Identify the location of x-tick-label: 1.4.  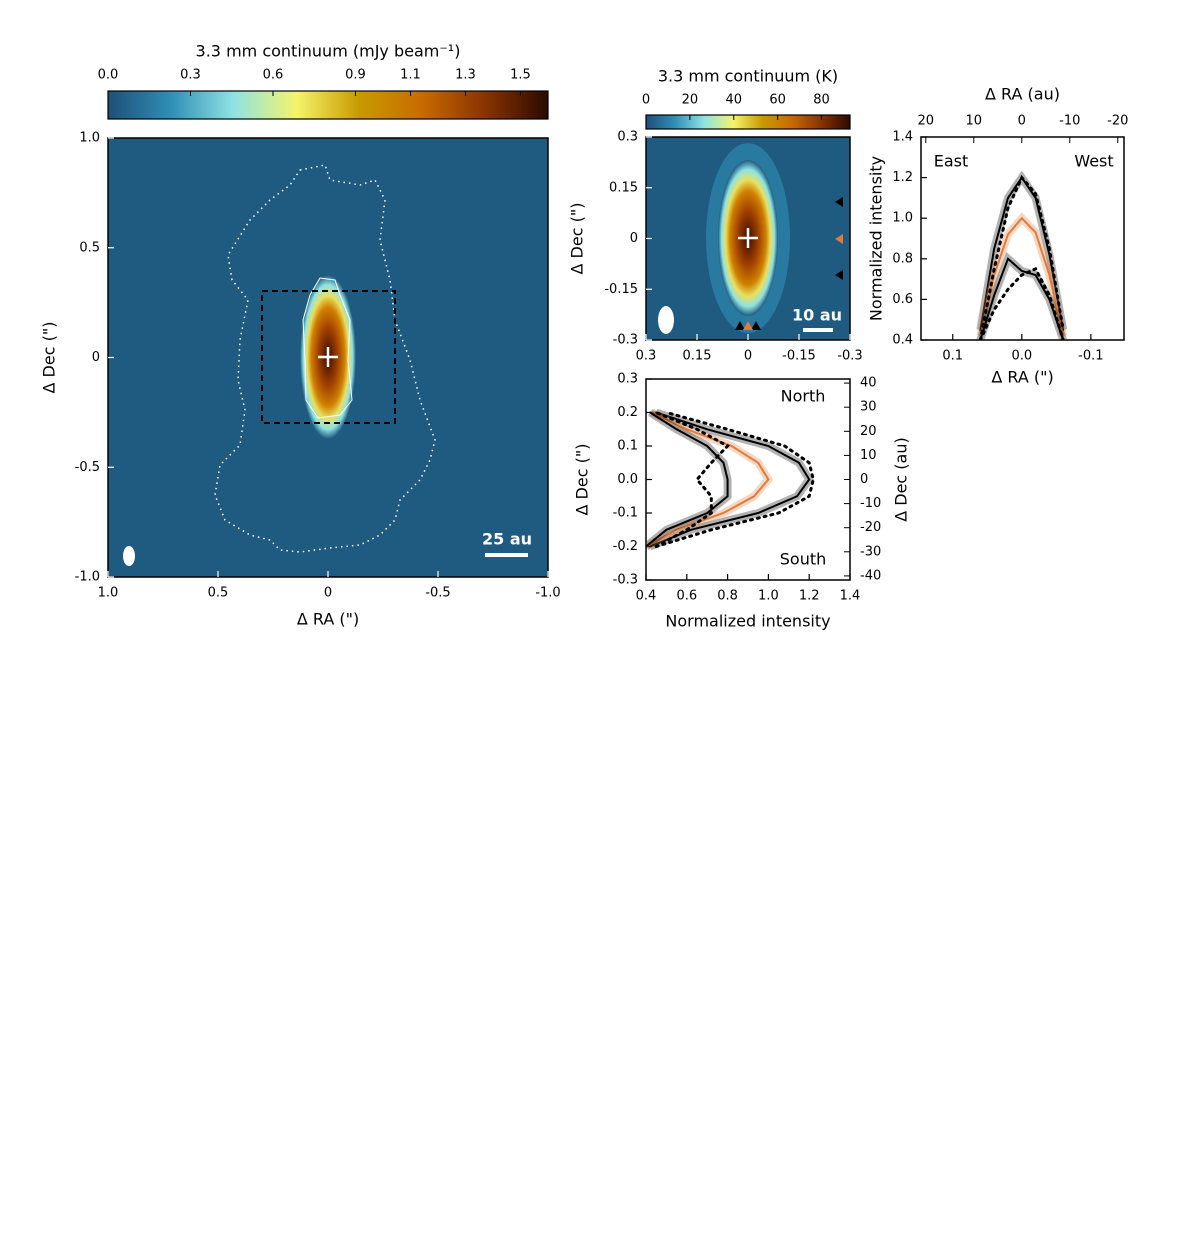
(850, 596).